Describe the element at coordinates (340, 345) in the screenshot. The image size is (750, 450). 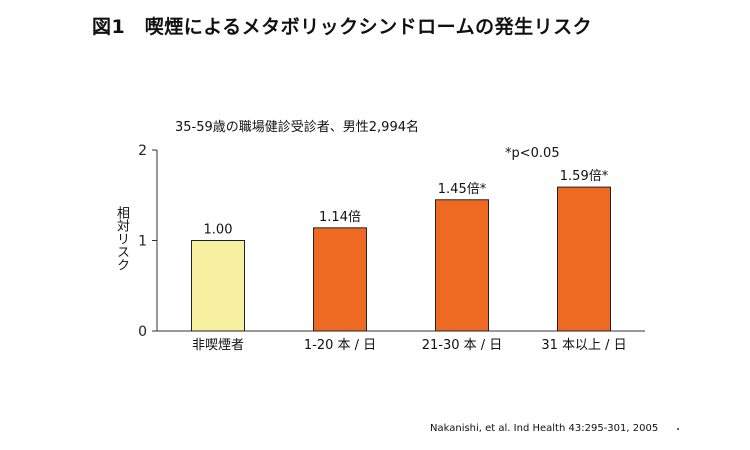
I see `x-tick-label: 1-20 本 / 日` at that location.